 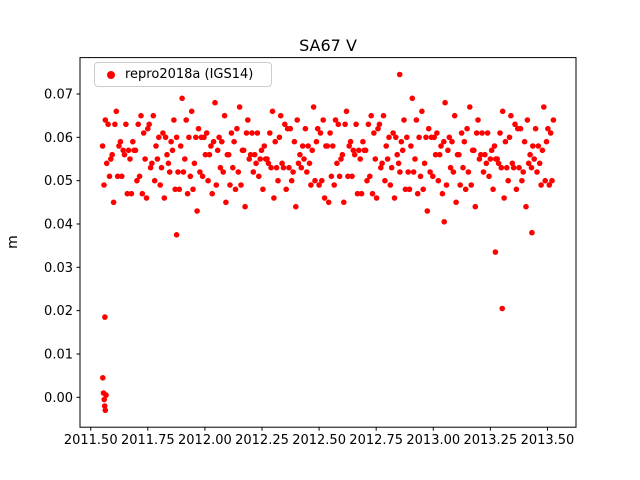 What do you see at coordinates (376, 440) in the screenshot?
I see `x-tick-label: 2012.75` at bounding box center [376, 440].